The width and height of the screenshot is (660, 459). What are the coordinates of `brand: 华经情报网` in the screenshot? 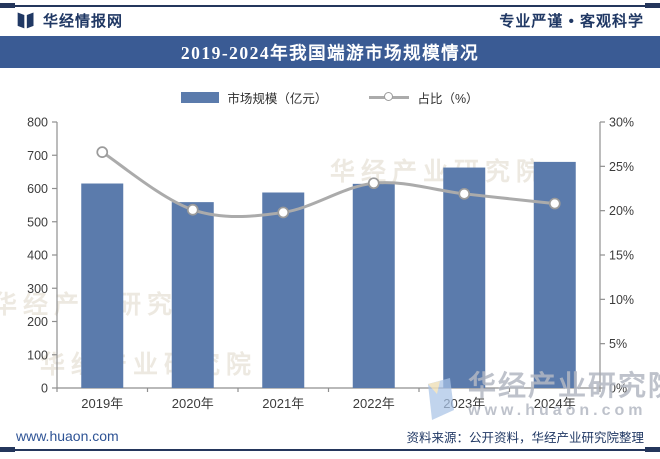 It's located at (69, 20).